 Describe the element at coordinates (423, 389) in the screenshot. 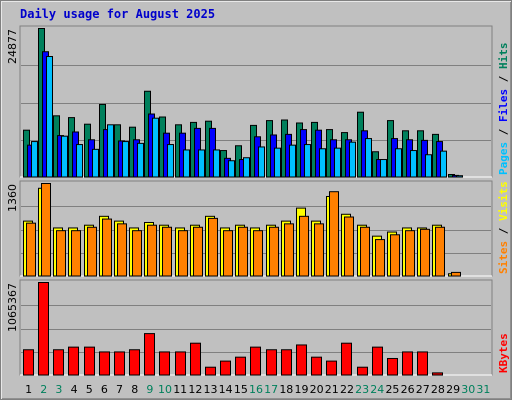

I see `day-label-27: 27` at that location.